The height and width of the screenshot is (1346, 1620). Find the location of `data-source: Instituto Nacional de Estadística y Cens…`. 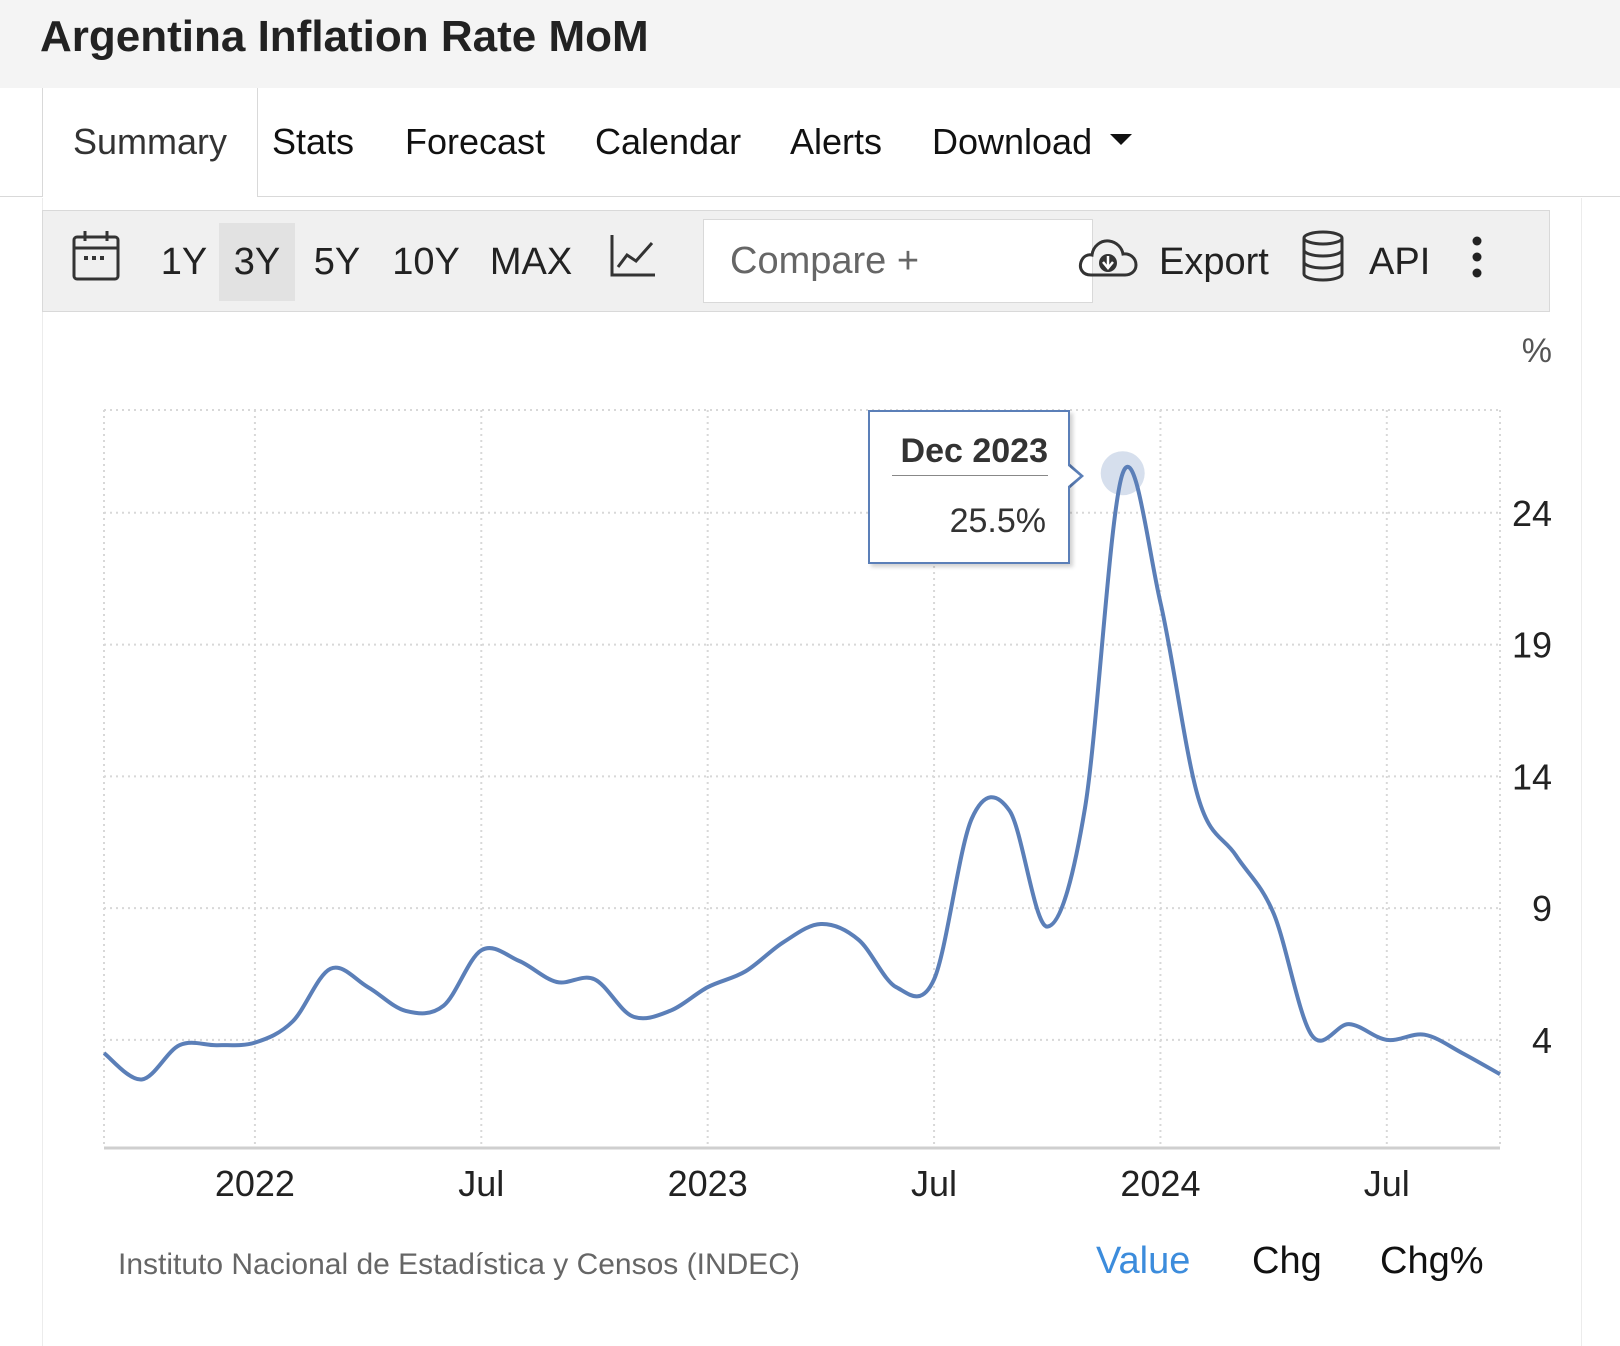

data-source: Instituto Nacional de Estadística y Cens… is located at coordinates (459, 1264).